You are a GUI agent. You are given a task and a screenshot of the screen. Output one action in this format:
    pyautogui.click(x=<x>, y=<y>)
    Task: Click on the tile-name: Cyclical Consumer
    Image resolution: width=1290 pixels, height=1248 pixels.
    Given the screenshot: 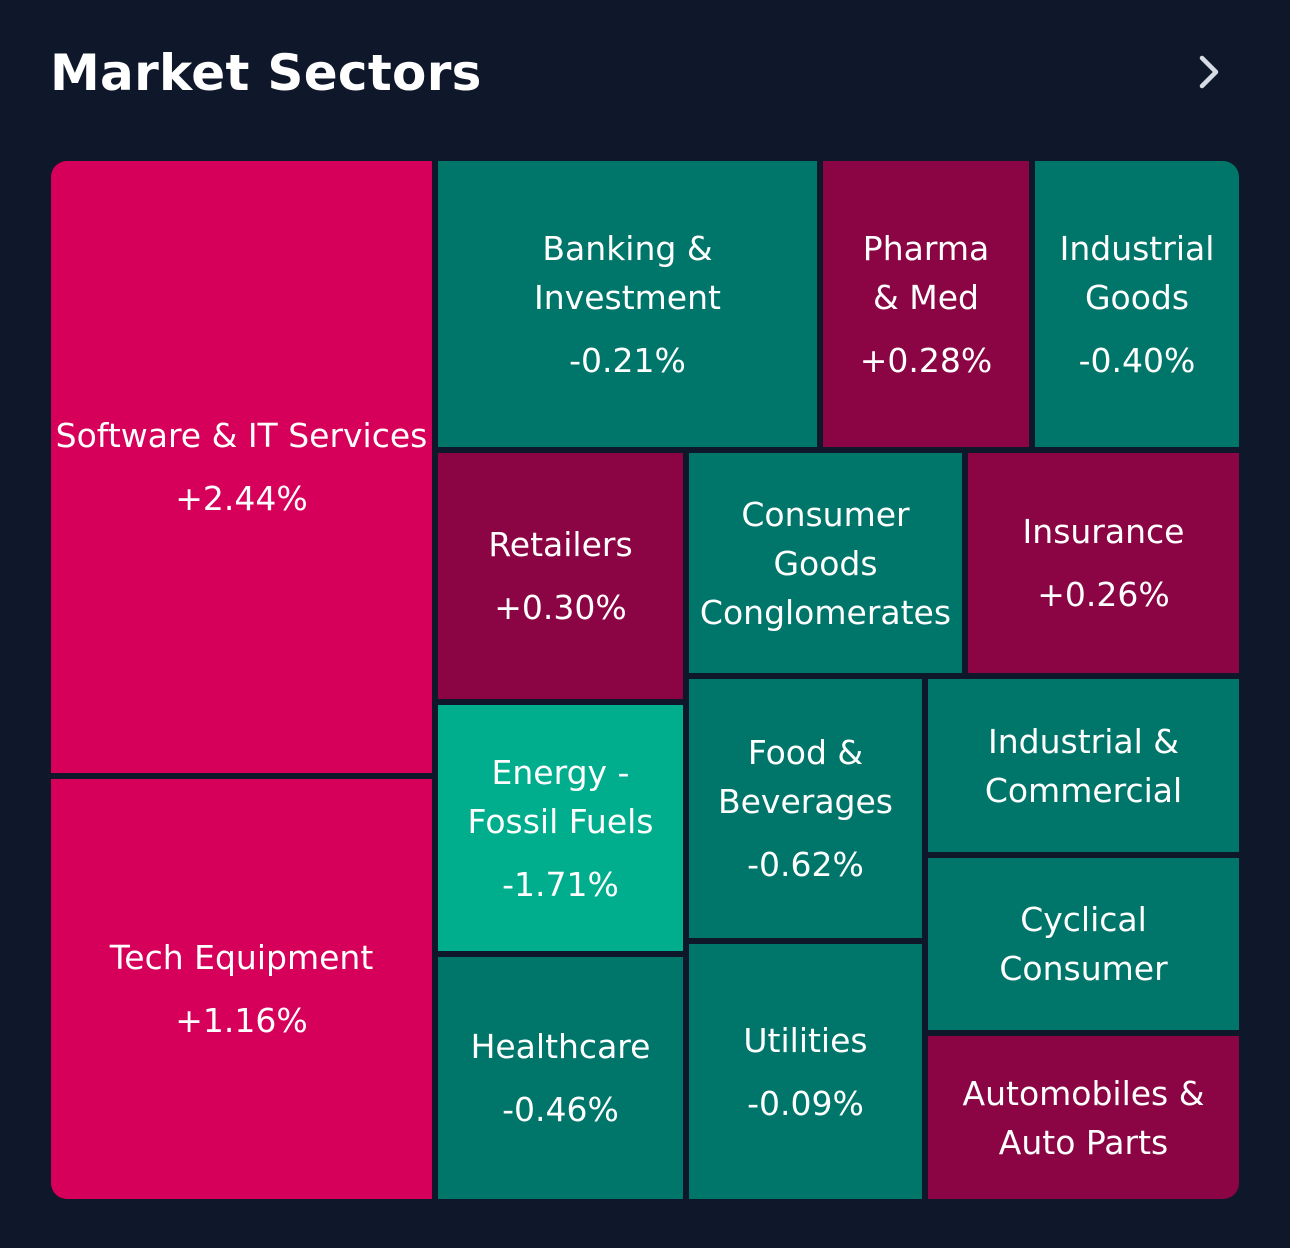 What is the action you would take?
    pyautogui.click(x=1083, y=944)
    